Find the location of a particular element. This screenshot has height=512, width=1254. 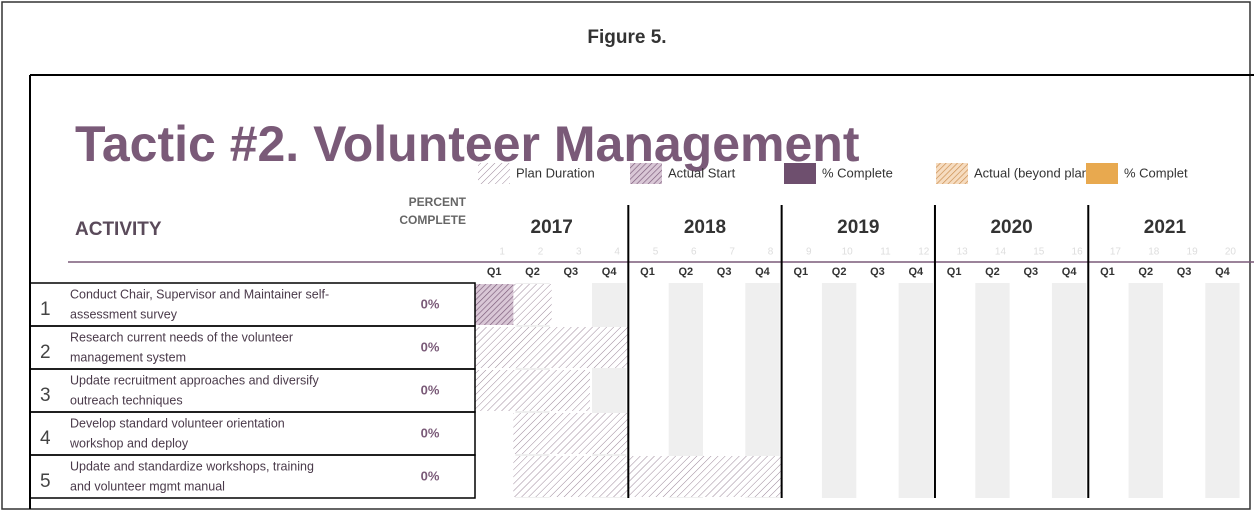

activity-text: and volunteer mgmt manual is located at coordinates (147, 486).